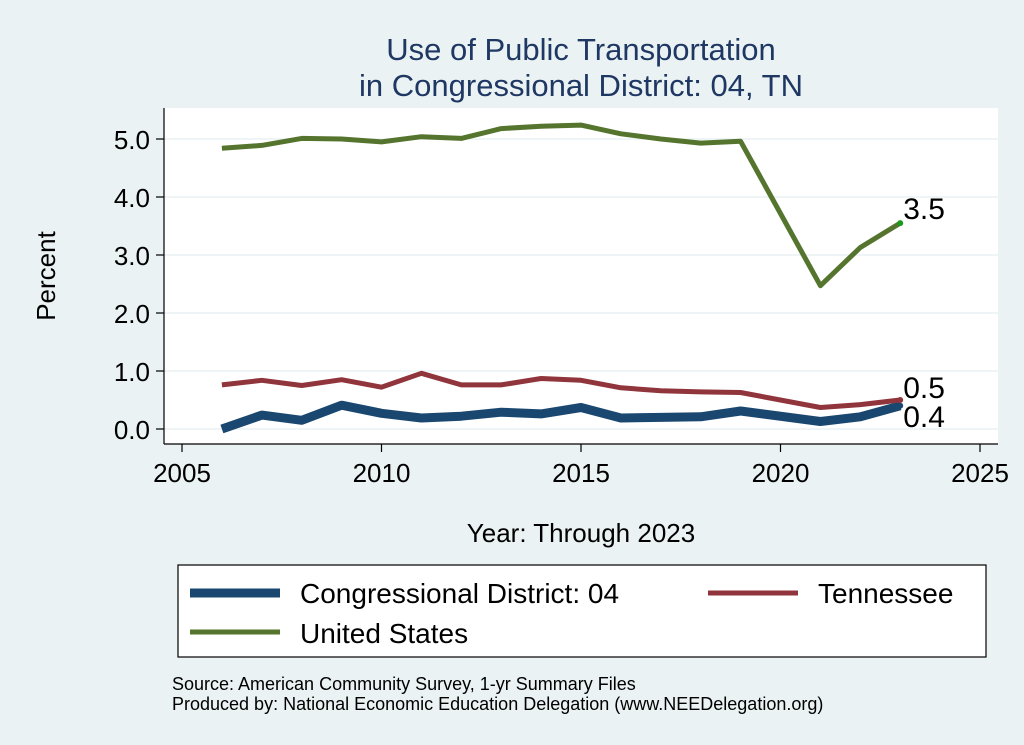  What do you see at coordinates (924, 209) in the screenshot?
I see `series-end-label: 3.5` at bounding box center [924, 209].